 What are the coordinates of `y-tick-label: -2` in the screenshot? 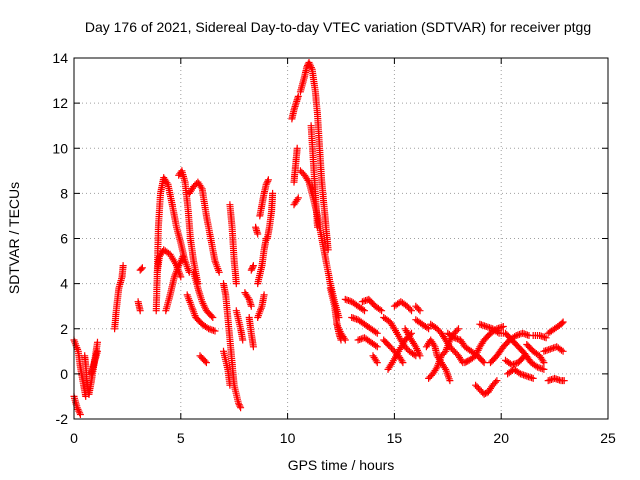 It's located at (62, 419).